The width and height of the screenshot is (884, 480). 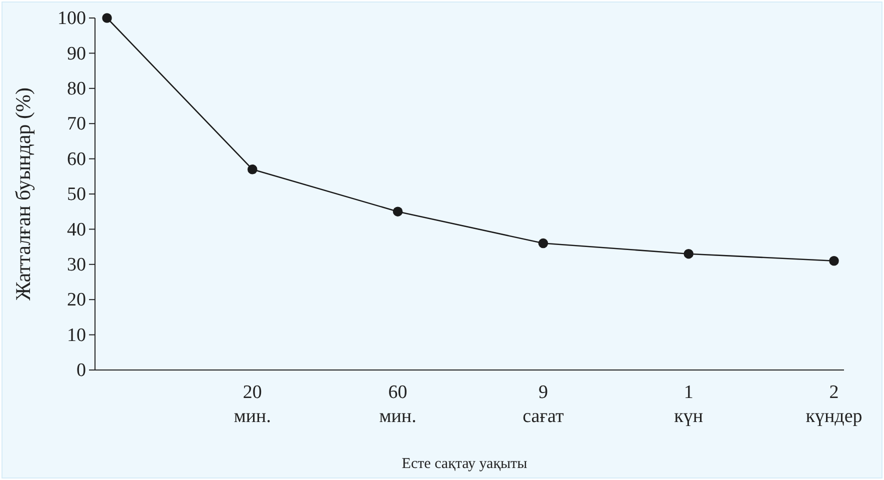 I want to click on x-tick-label: 2 күндер, so click(x=834, y=404).